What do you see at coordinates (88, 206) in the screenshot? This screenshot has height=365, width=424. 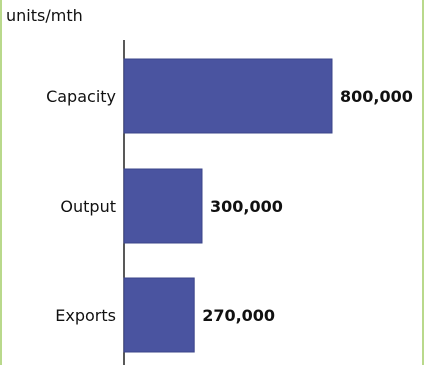 I see `category-label-output: Output` at bounding box center [88, 206].